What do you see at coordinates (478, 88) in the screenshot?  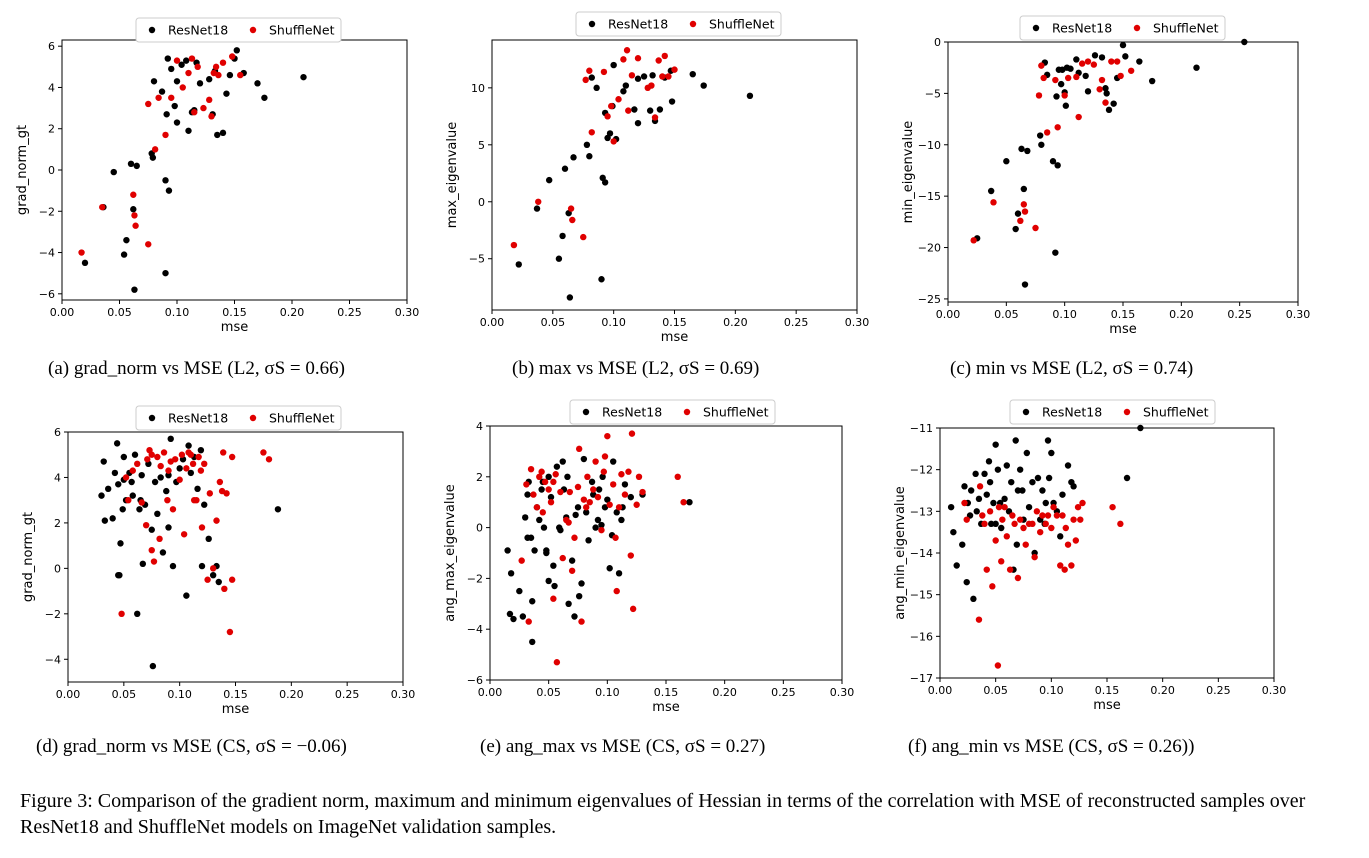 I see `y-tick-label: 10` at bounding box center [478, 88].